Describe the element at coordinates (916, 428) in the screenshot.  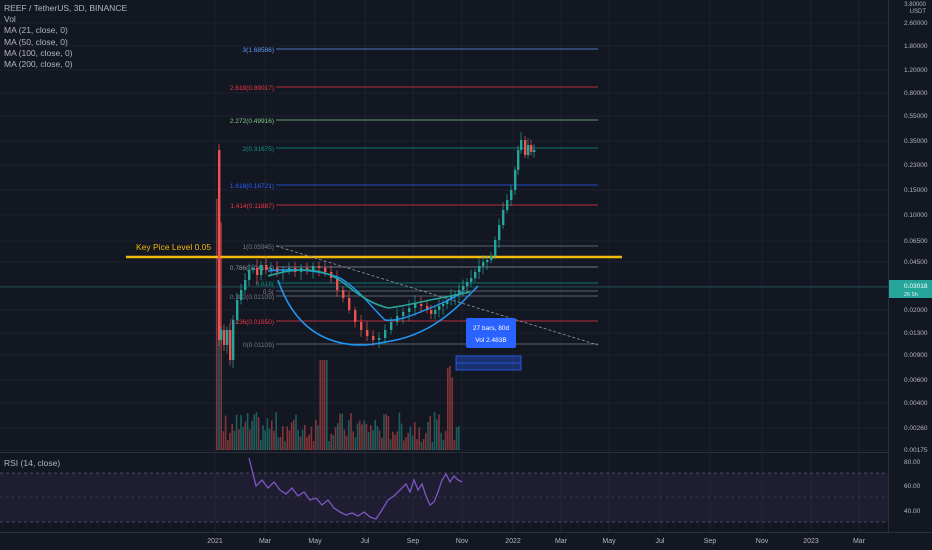
I see `price-tick: 0.00260` at that location.